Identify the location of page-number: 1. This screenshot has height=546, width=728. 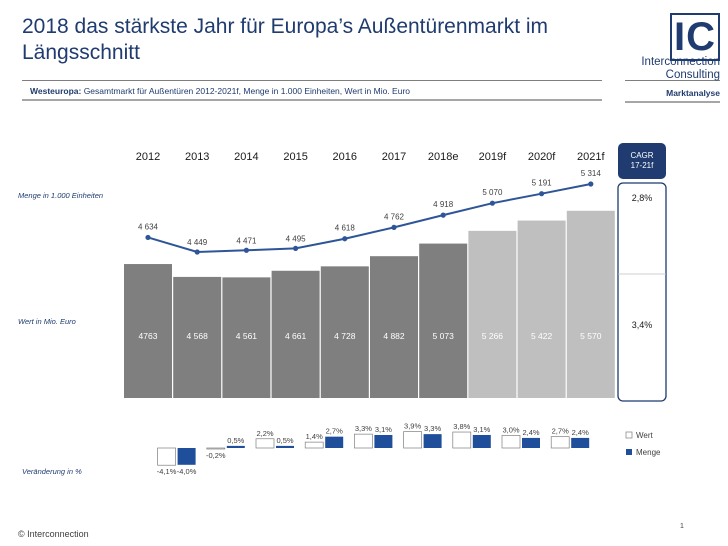
(682, 526).